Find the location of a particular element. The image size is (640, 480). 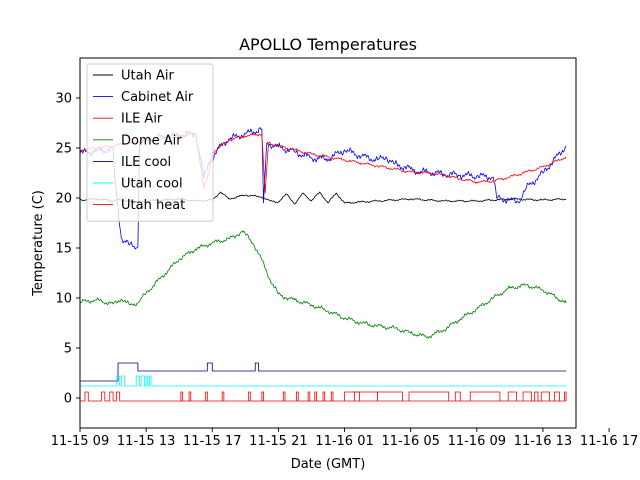

x-tick-label: 11-16 01 is located at coordinates (344, 441).